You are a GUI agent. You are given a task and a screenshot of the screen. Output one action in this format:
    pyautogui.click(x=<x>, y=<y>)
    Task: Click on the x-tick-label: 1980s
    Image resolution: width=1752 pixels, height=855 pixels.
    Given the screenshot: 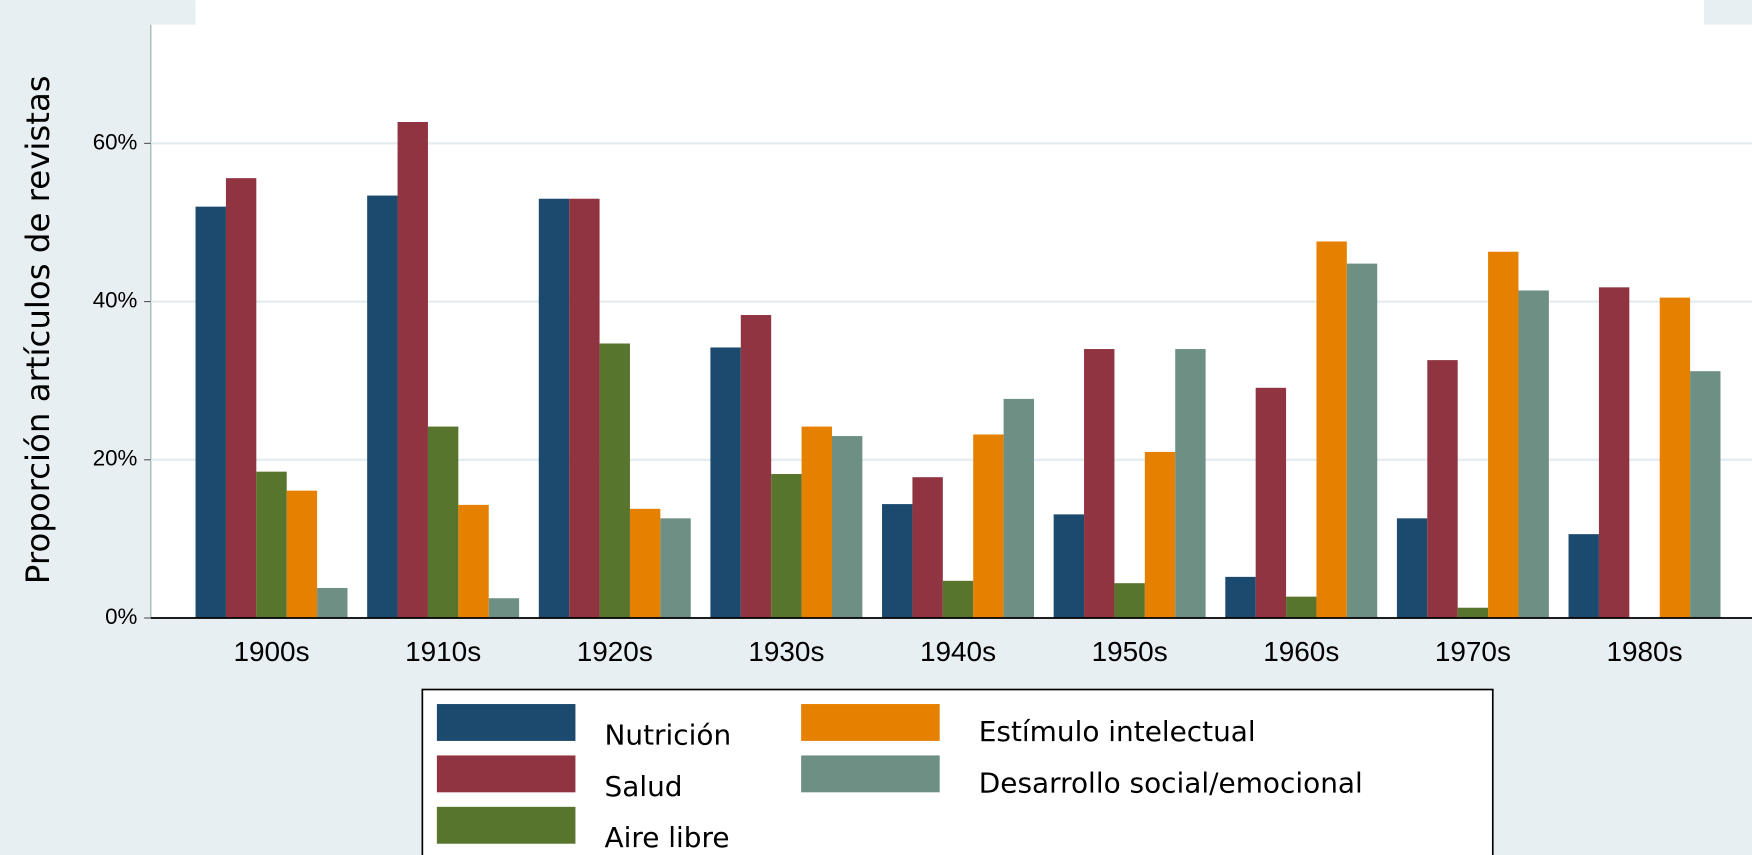 What is the action you would take?
    pyautogui.click(x=1644, y=651)
    